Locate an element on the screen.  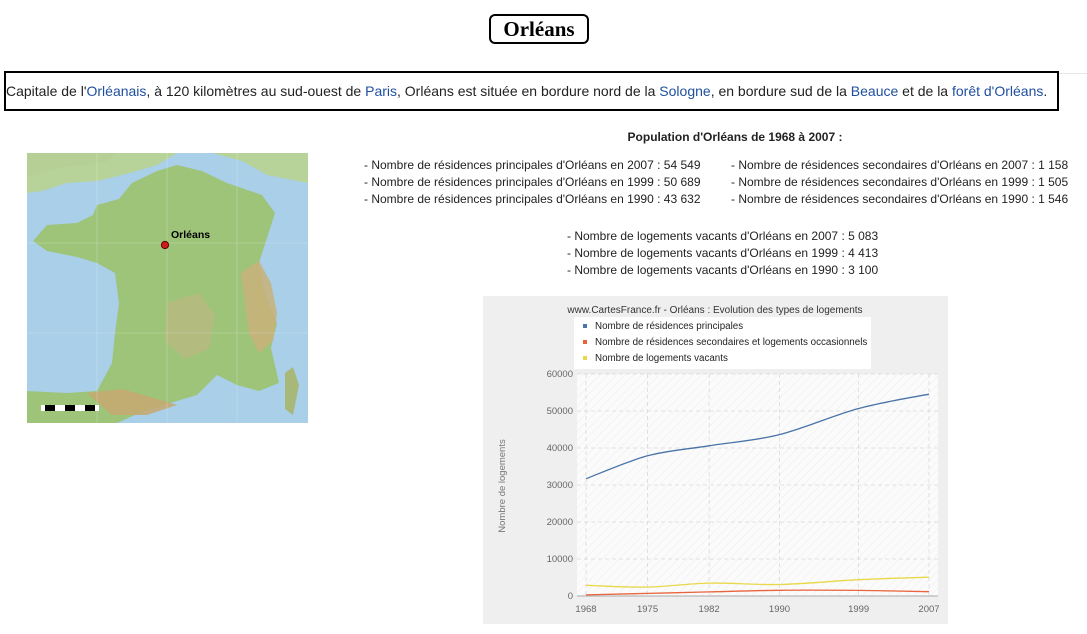
link-sologne: Sologne is located at coordinates (685, 91).